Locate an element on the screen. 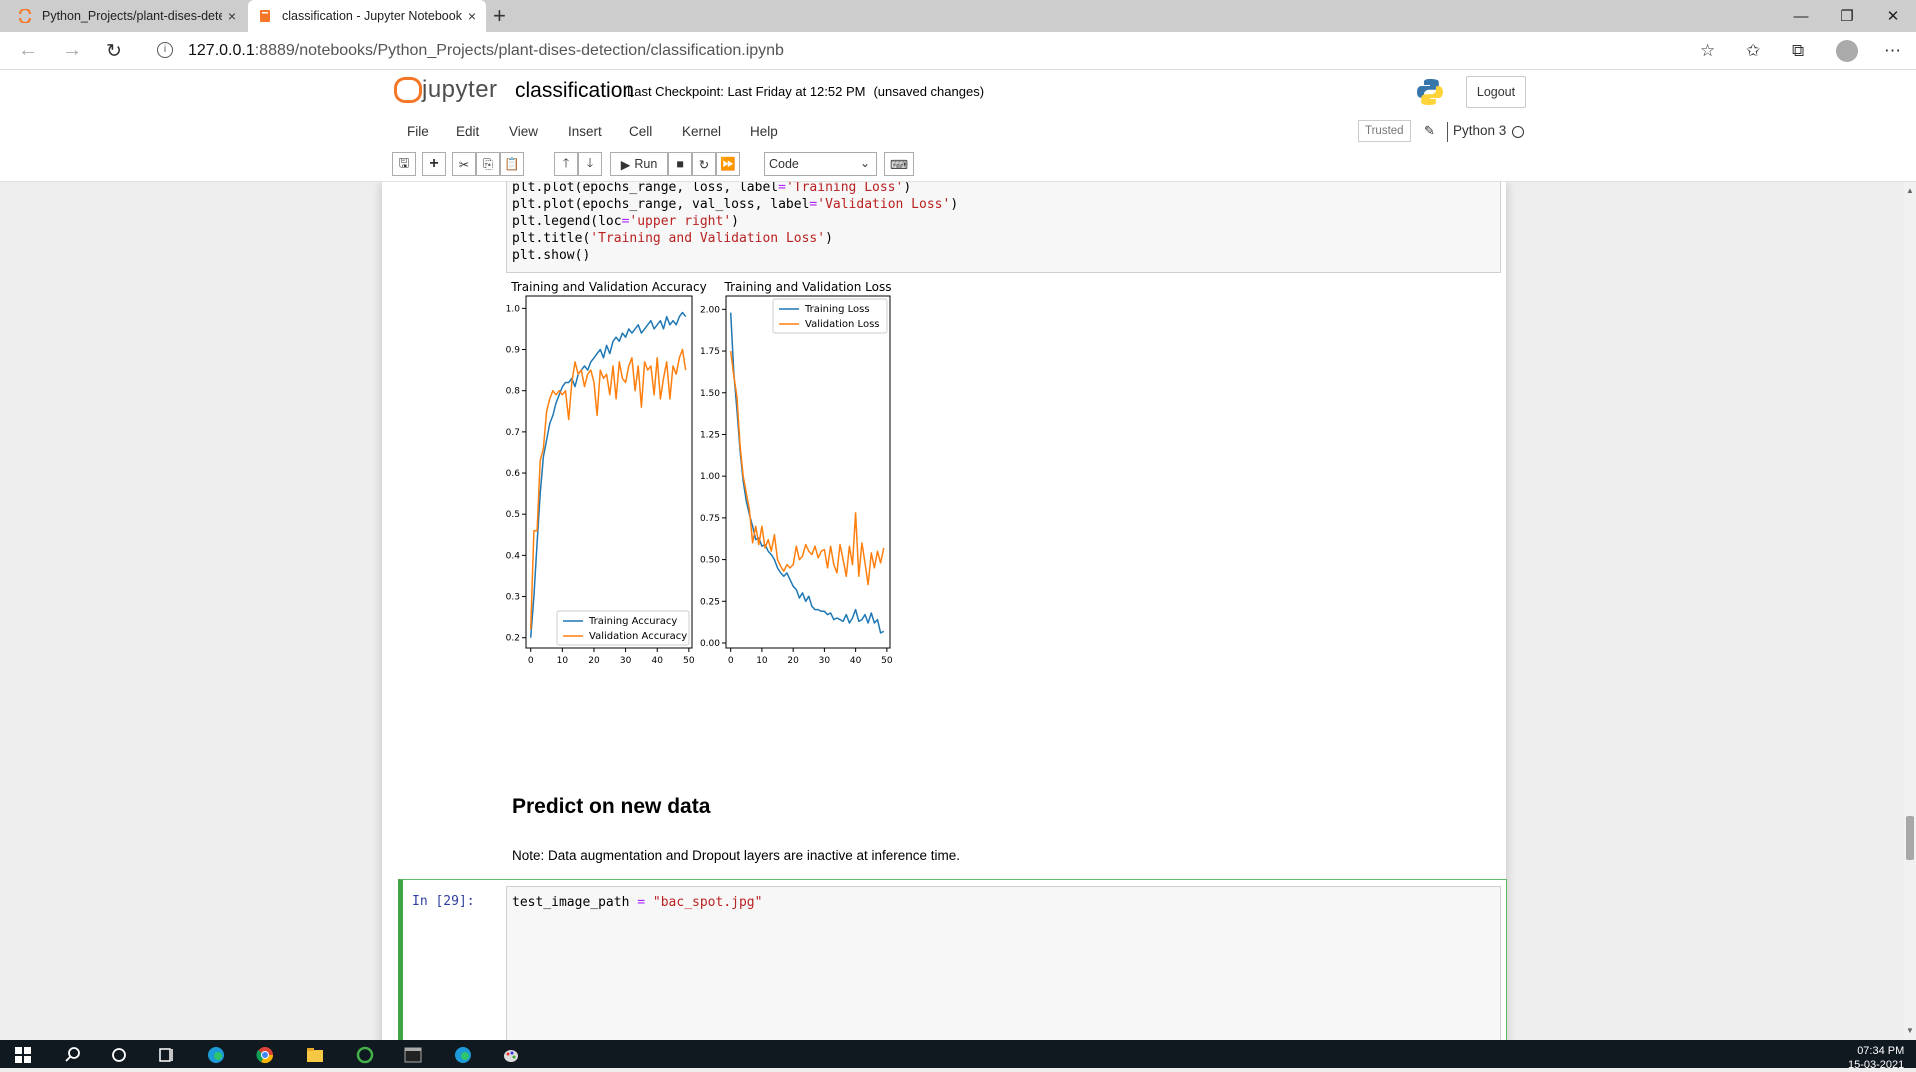  y-tick-label: 0.7 is located at coordinates (513, 433).